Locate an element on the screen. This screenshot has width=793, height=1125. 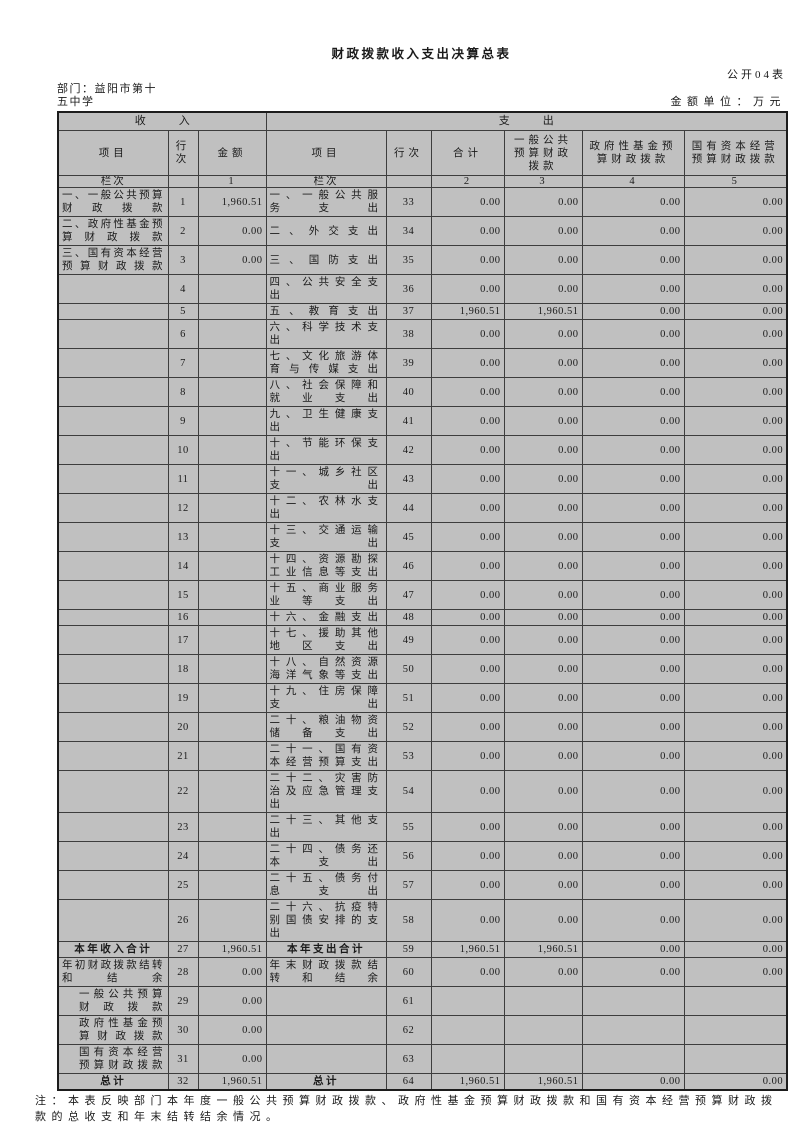
expense-line-cell: 46 is located at coordinates (408, 566).